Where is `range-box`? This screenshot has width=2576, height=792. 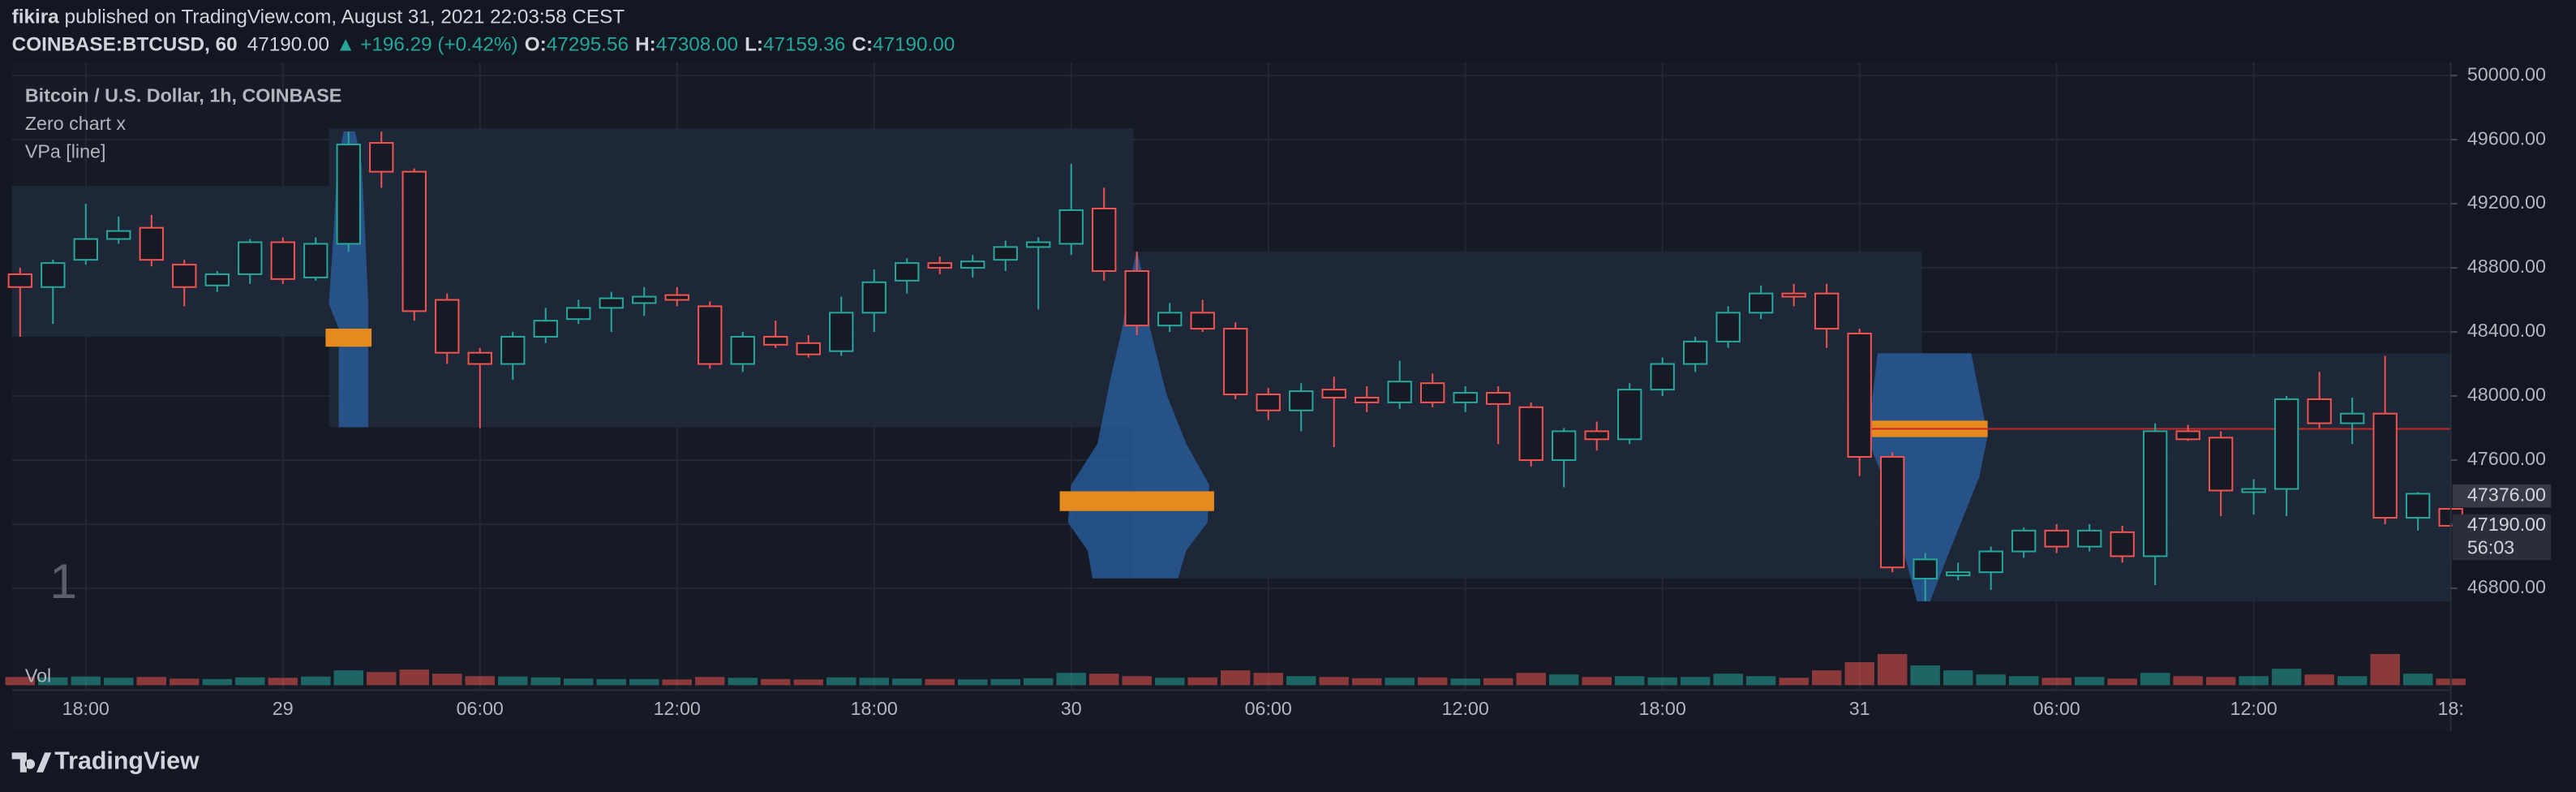 range-box is located at coordinates (731, 277).